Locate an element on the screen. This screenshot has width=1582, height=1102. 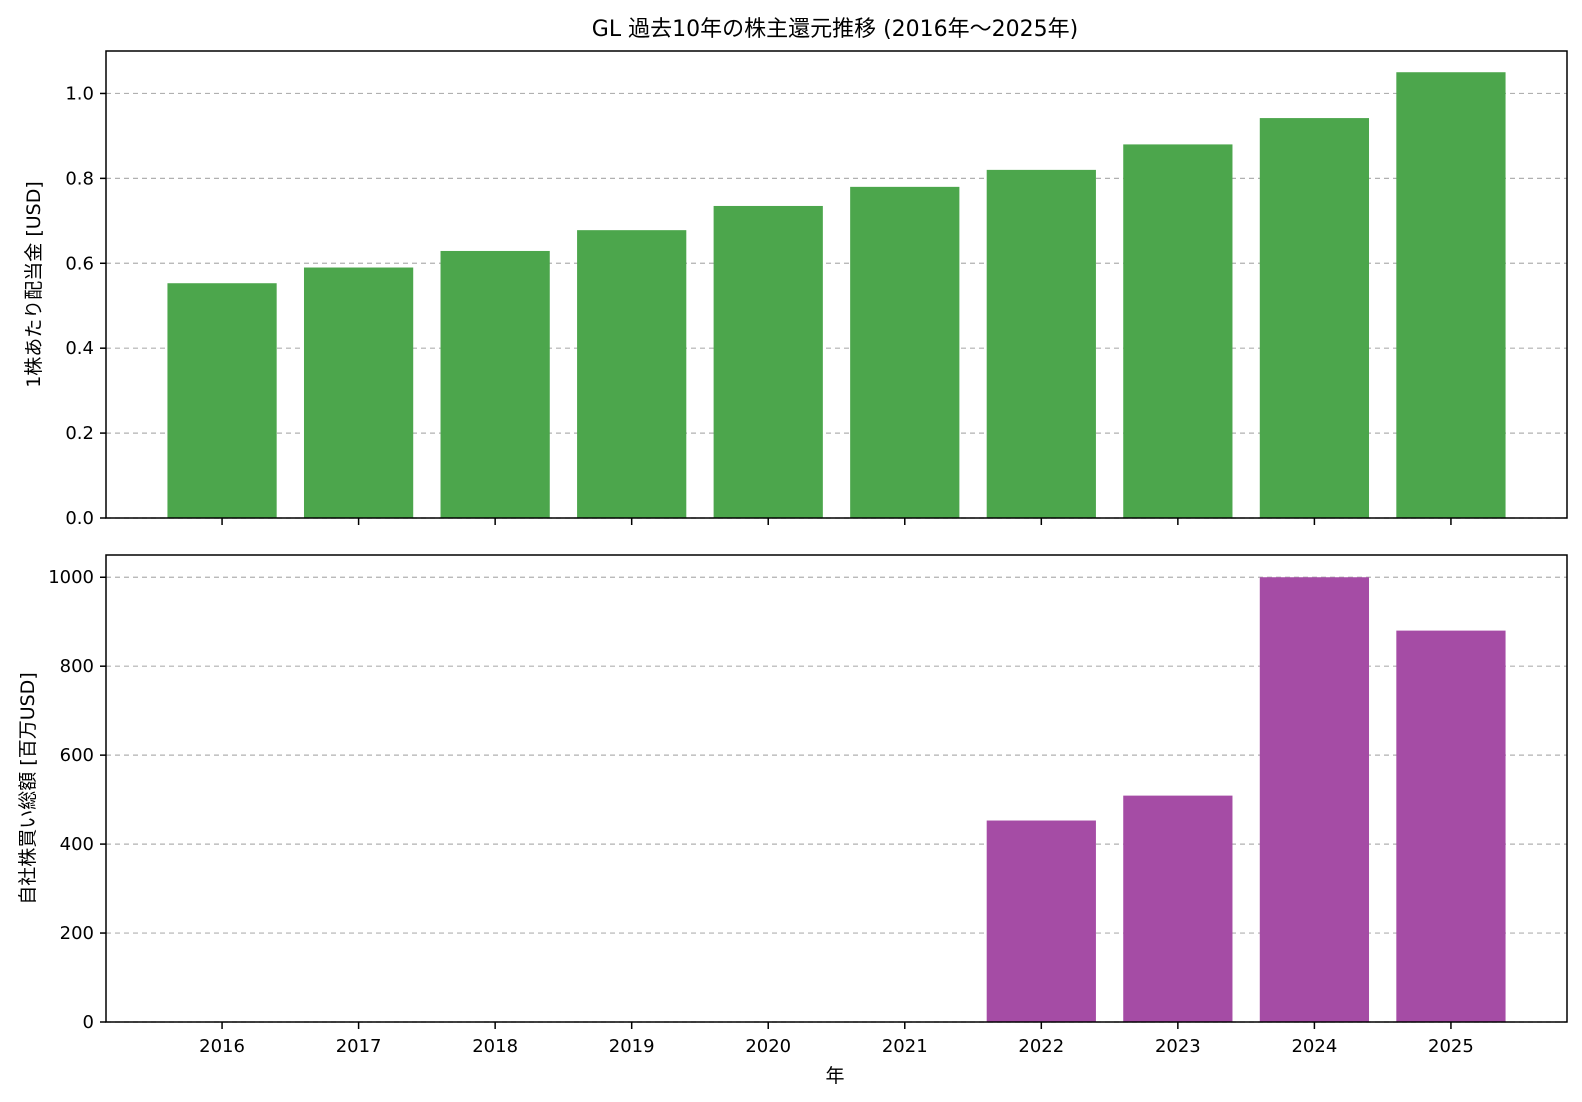
x-tick-label-2024: 2024 is located at coordinates (1314, 1046).